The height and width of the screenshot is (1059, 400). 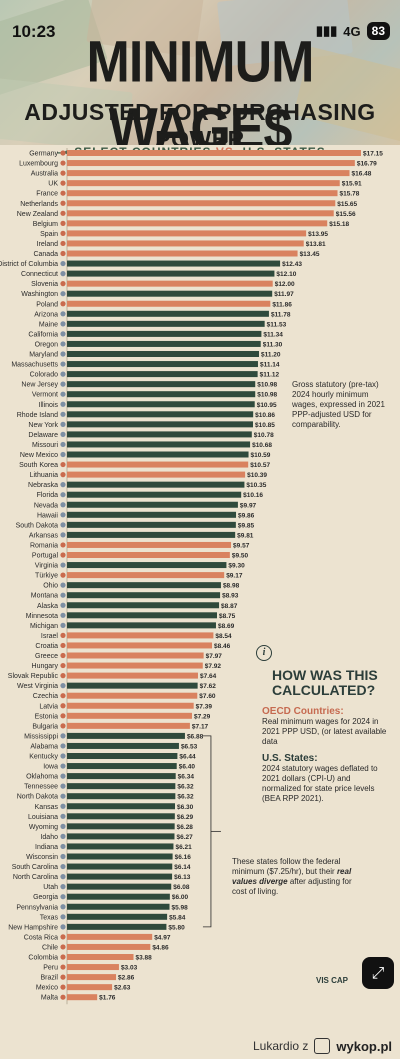 I want to click on us-title: U.S. States:, so click(x=290, y=758).